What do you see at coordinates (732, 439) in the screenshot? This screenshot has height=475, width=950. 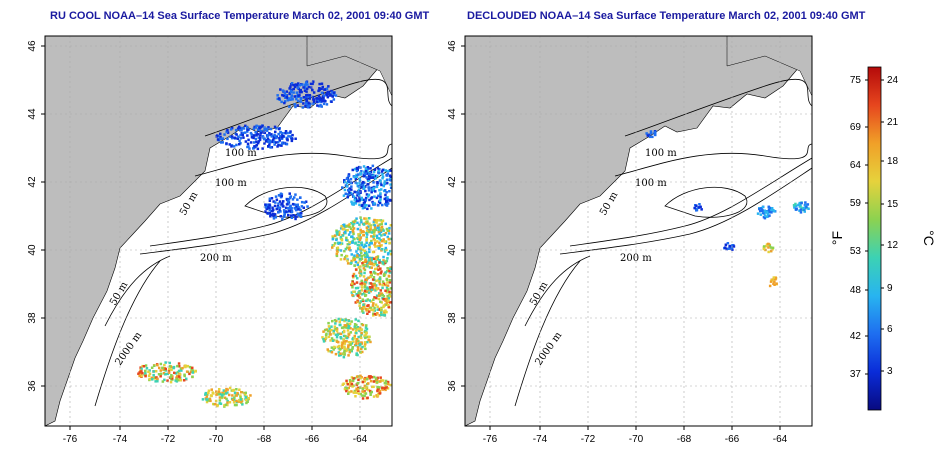 I see `x-tick-label: -66` at bounding box center [732, 439].